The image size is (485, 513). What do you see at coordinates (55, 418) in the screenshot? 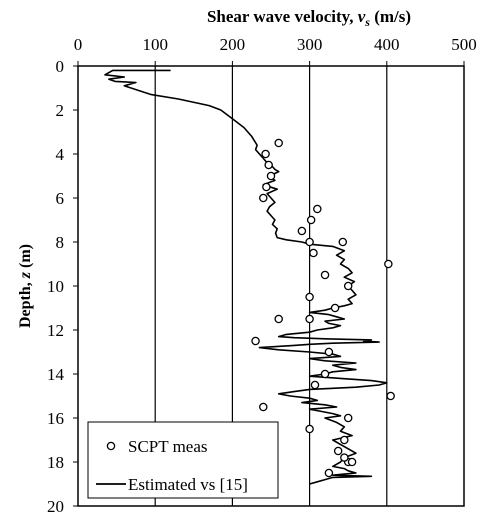
I see `y-tick-label: 16` at bounding box center [55, 418].